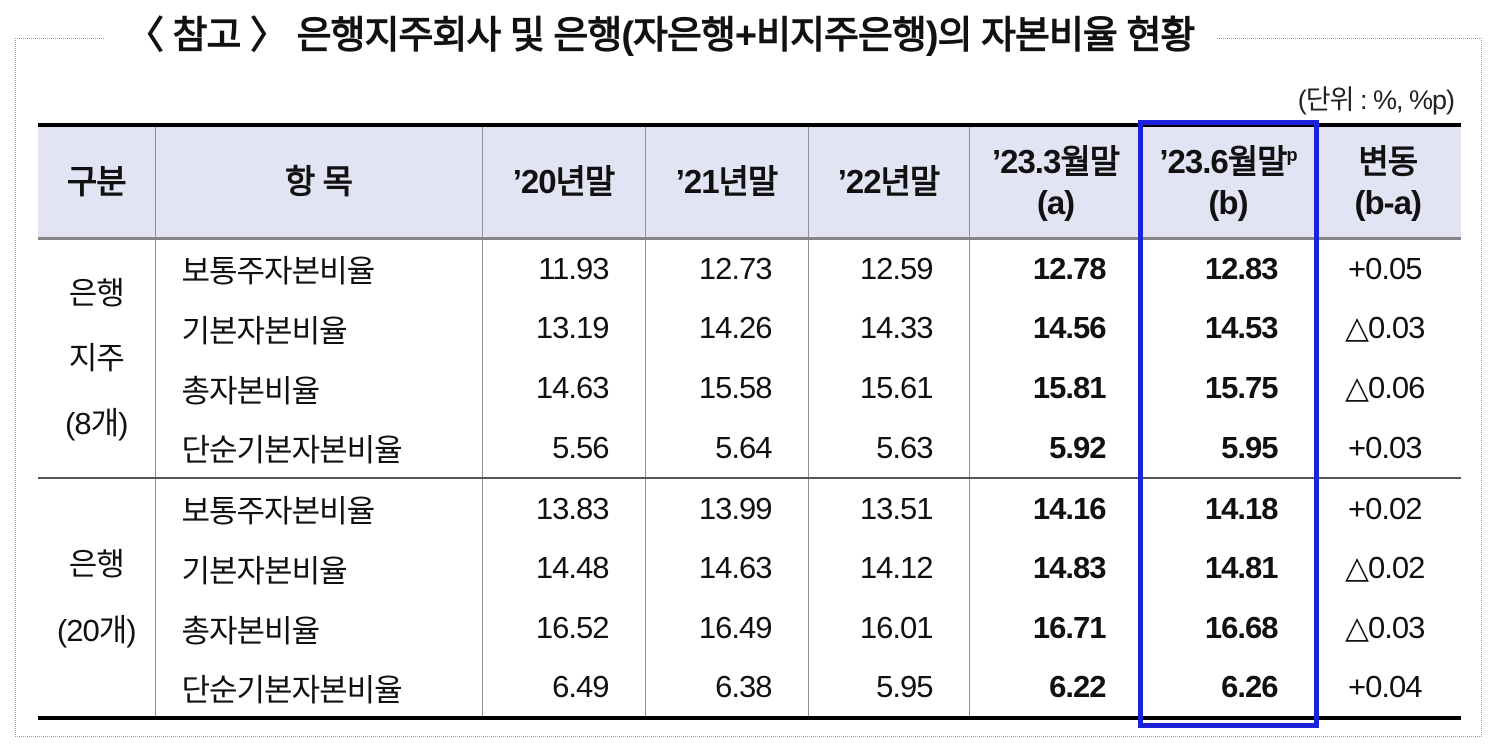 The image size is (1500, 753). What do you see at coordinates (1227, 688) in the screenshot?
I see `value-2023-06: 6.26` at bounding box center [1227, 688].